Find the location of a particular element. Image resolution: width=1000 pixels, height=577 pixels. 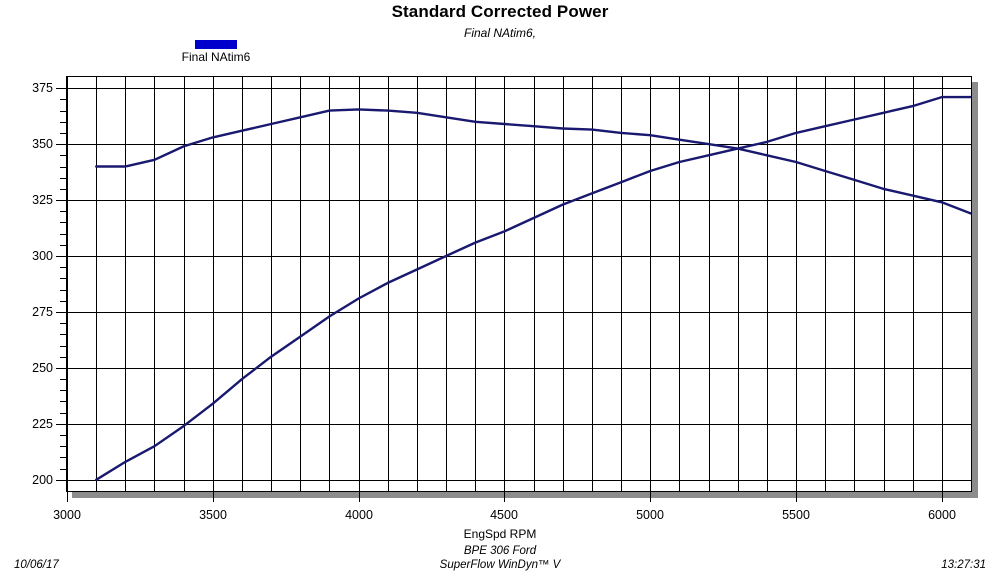

footer-date: 10/06/17 is located at coordinates (36, 565).